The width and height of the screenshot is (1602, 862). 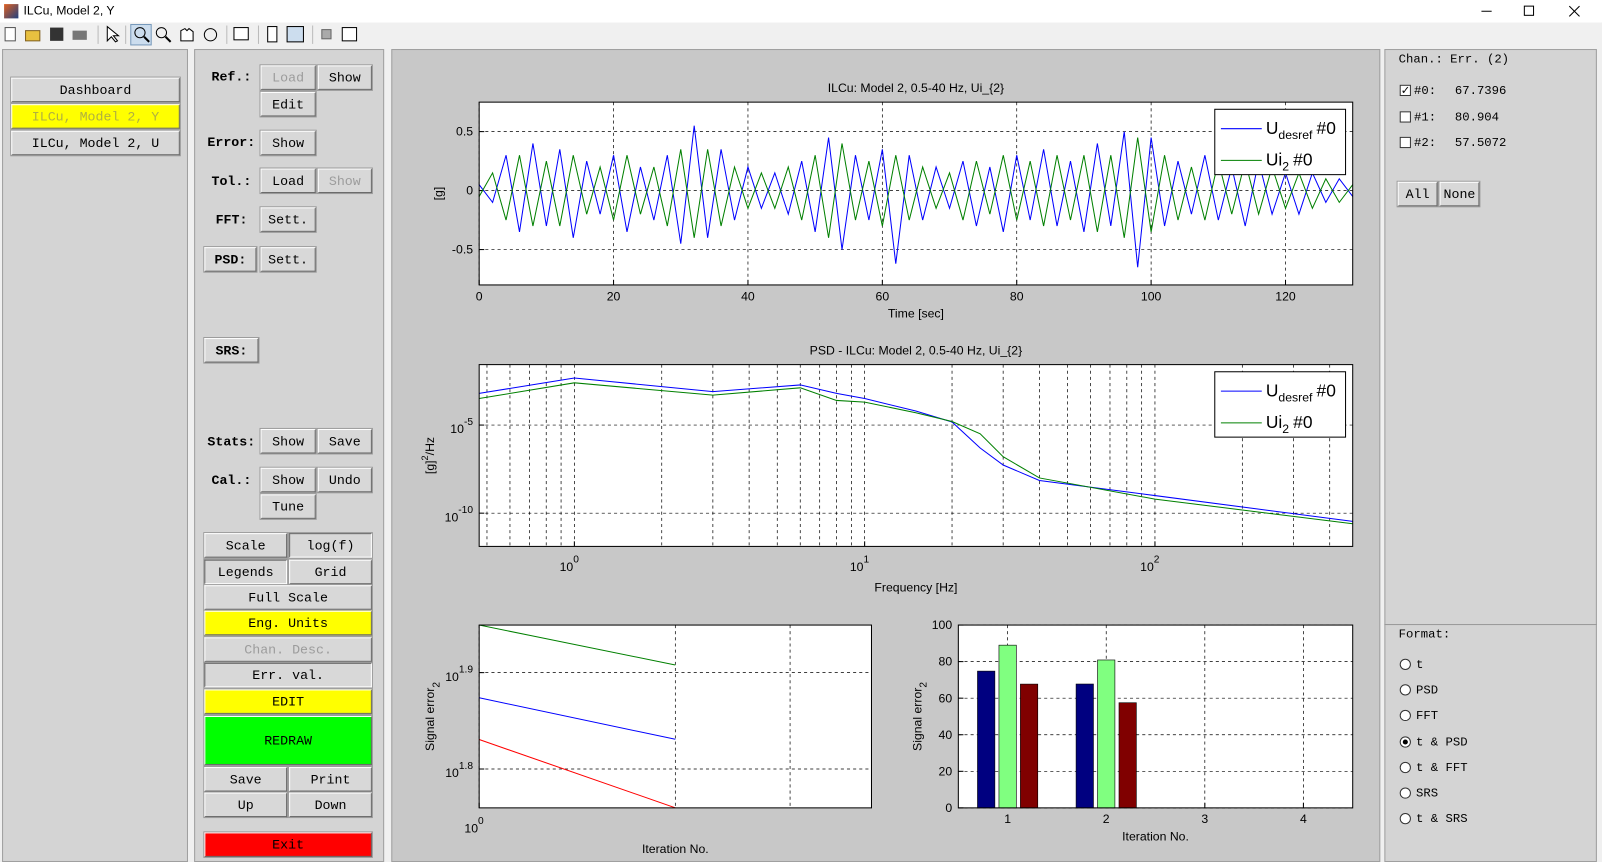 I want to click on nav-button: ILCu, Model 2, Y, so click(x=95, y=116).